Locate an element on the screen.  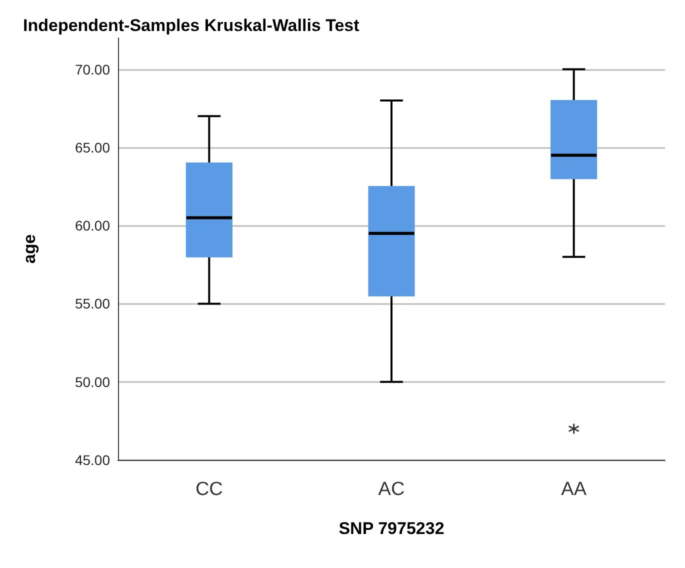
y-tick-label: 60.00 is located at coordinates (92, 226).